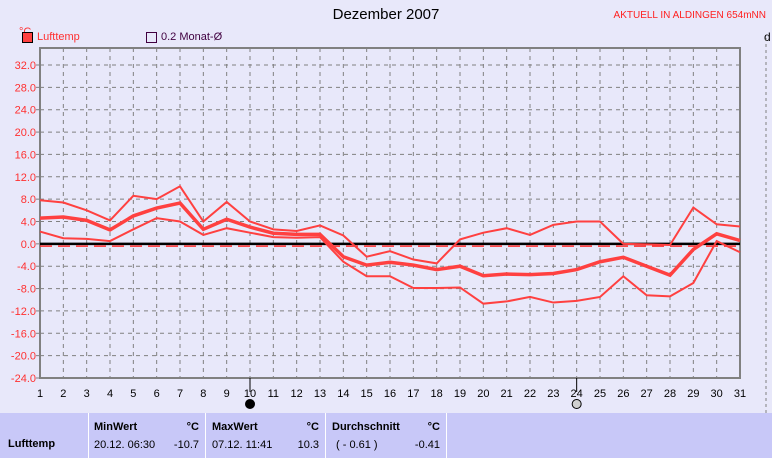 This screenshot has height=458, width=772. Describe the element at coordinates (600, 394) in the screenshot. I see `x-tick-label: 25` at that location.